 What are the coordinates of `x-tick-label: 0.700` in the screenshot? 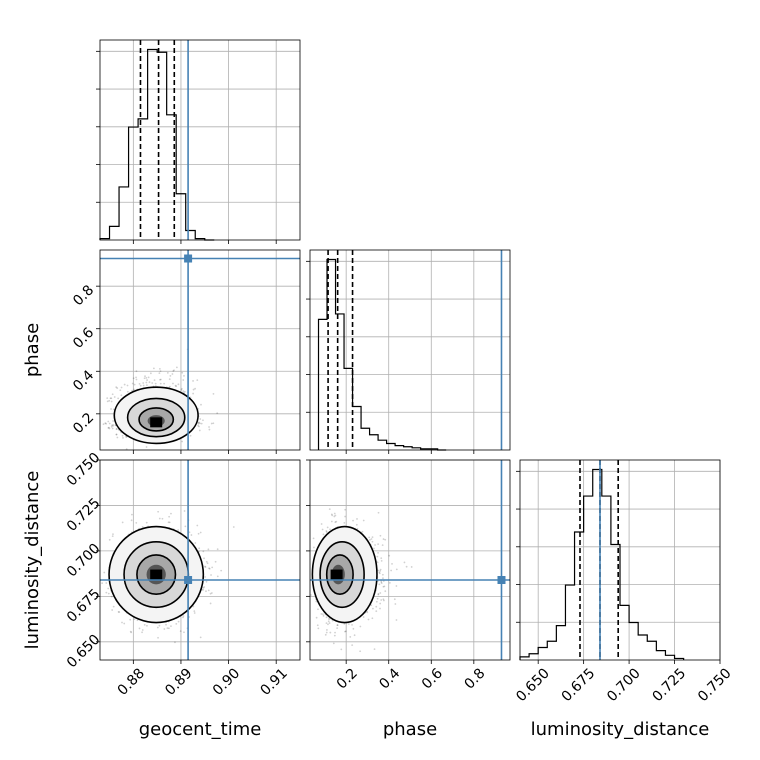 It's located at (624, 685).